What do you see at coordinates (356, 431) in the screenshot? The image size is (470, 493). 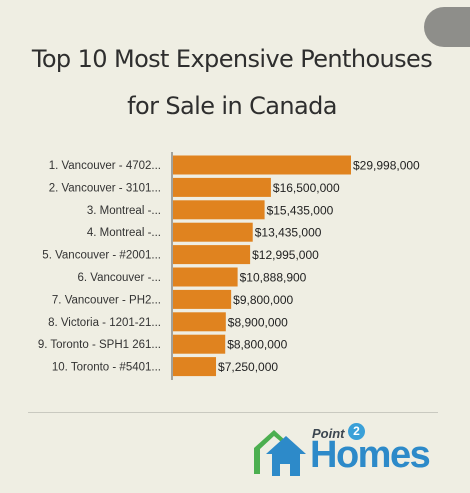 I see `logo-two-badge: 2` at bounding box center [356, 431].